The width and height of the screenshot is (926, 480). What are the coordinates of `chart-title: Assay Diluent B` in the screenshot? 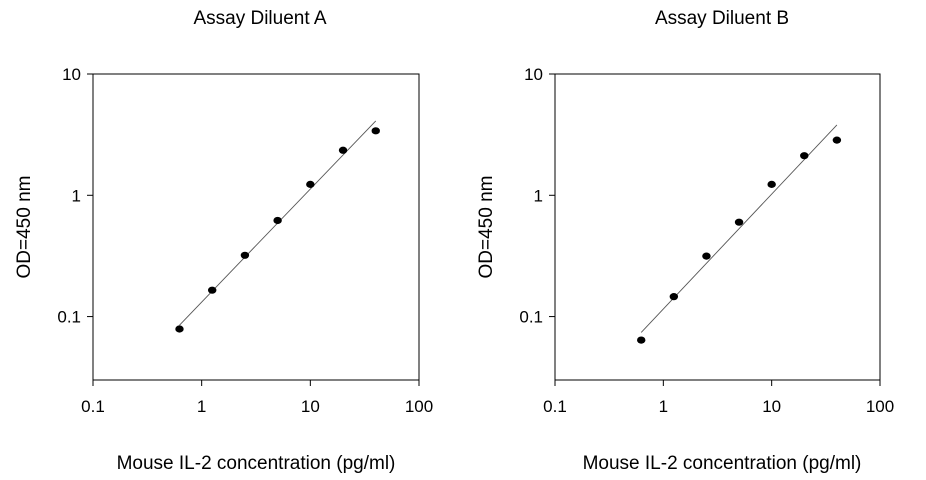 It's located at (722, 18).